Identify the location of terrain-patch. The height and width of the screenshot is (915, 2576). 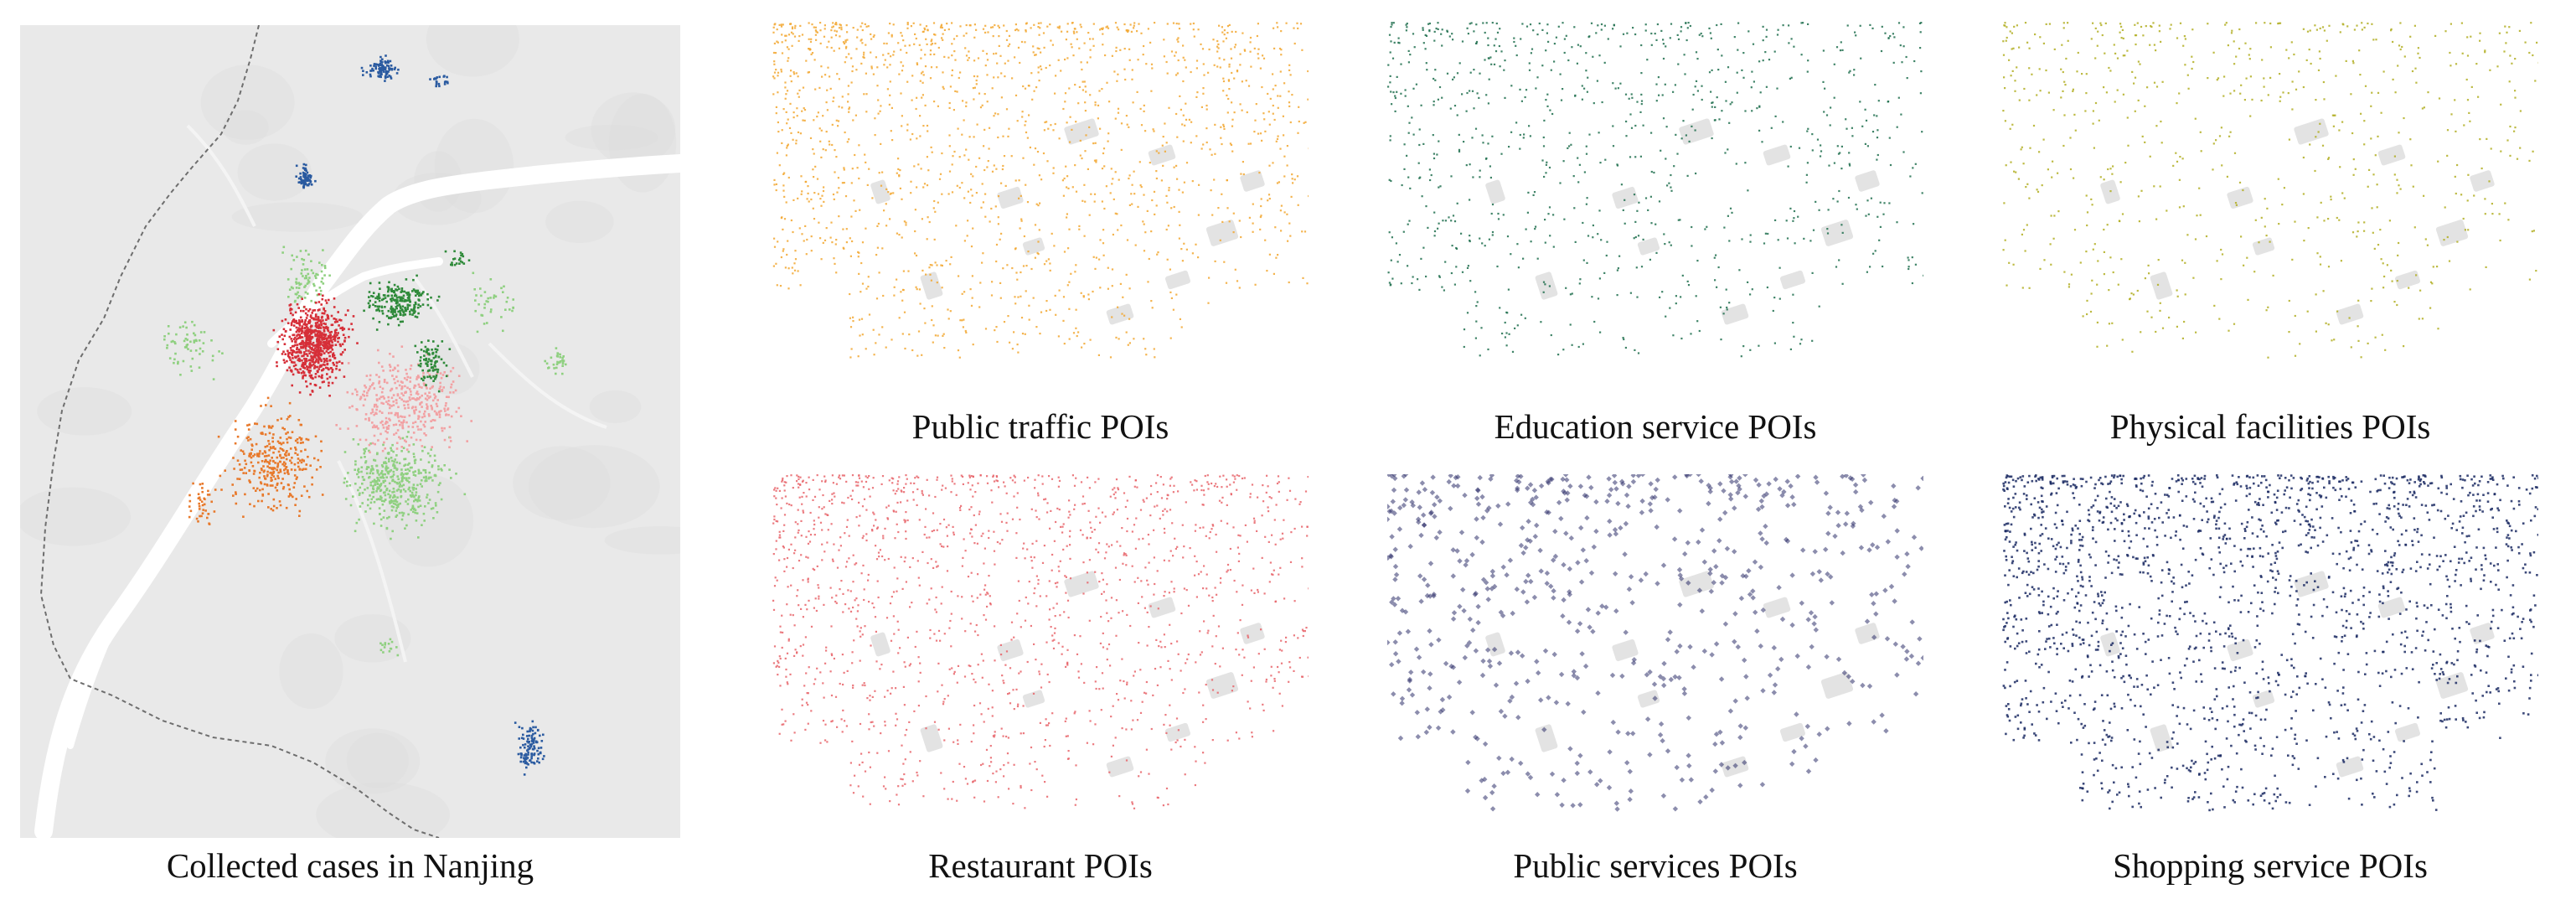
(474, 166).